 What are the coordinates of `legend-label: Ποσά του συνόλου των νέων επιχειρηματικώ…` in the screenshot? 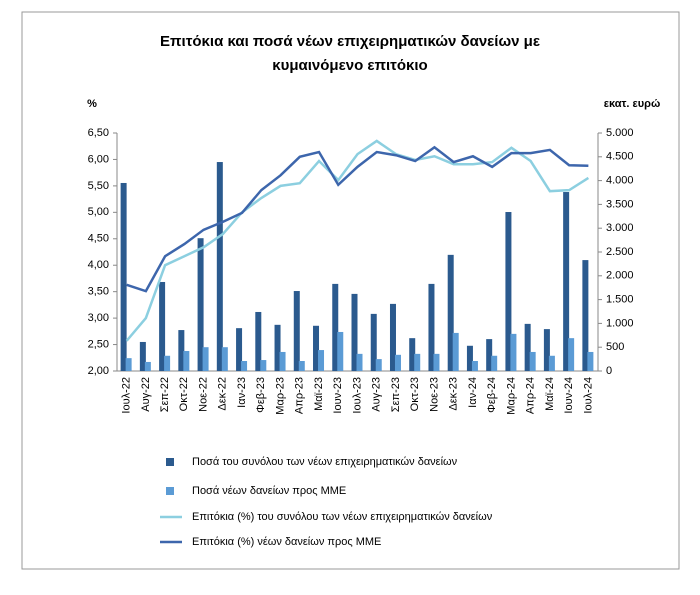 It's located at (325, 462).